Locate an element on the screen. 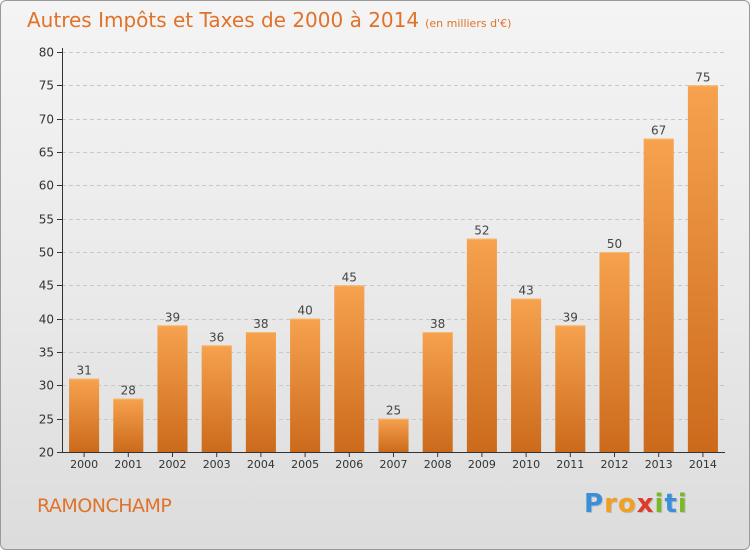 This screenshot has width=750, height=550. data-label: 75 is located at coordinates (702, 77).